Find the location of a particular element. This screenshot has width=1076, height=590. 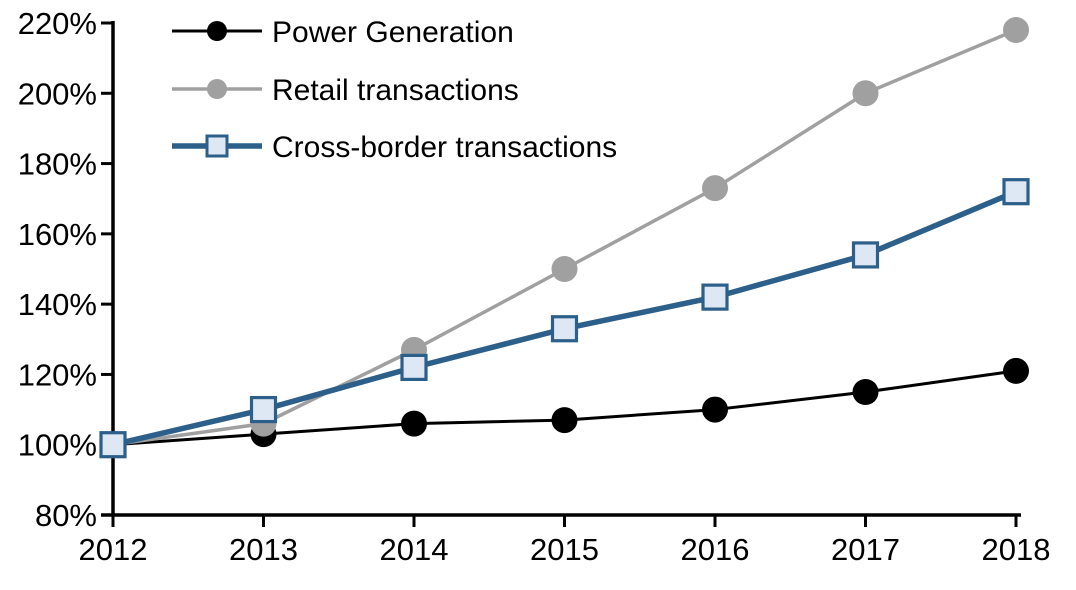

y-tick-label: 140% is located at coordinates (57, 304).